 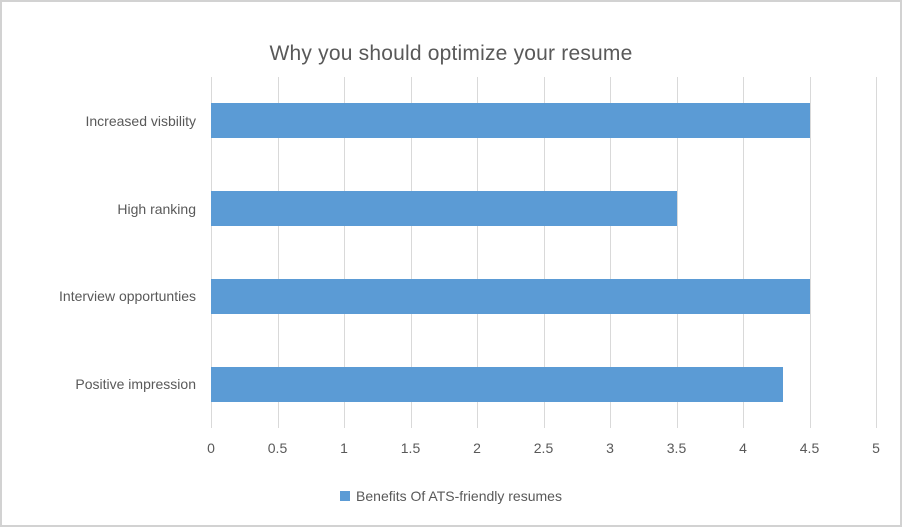 I want to click on x-tick-label: 1.5, so click(x=410, y=448).